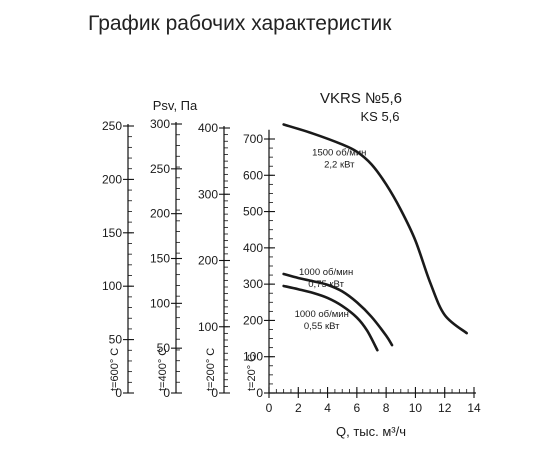 The width and height of the screenshot is (550, 450). I want to click on x-tick-label: 4, so click(327, 408).